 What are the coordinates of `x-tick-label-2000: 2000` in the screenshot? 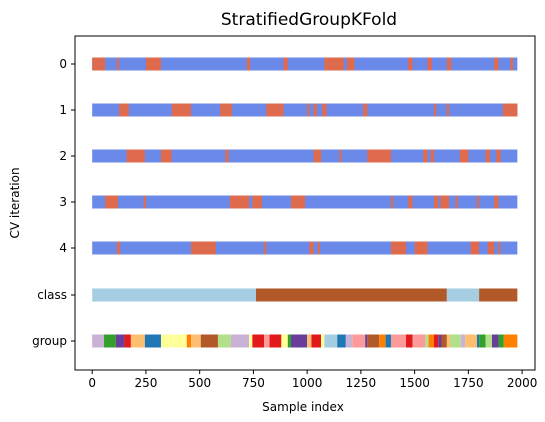 It's located at (522, 383).